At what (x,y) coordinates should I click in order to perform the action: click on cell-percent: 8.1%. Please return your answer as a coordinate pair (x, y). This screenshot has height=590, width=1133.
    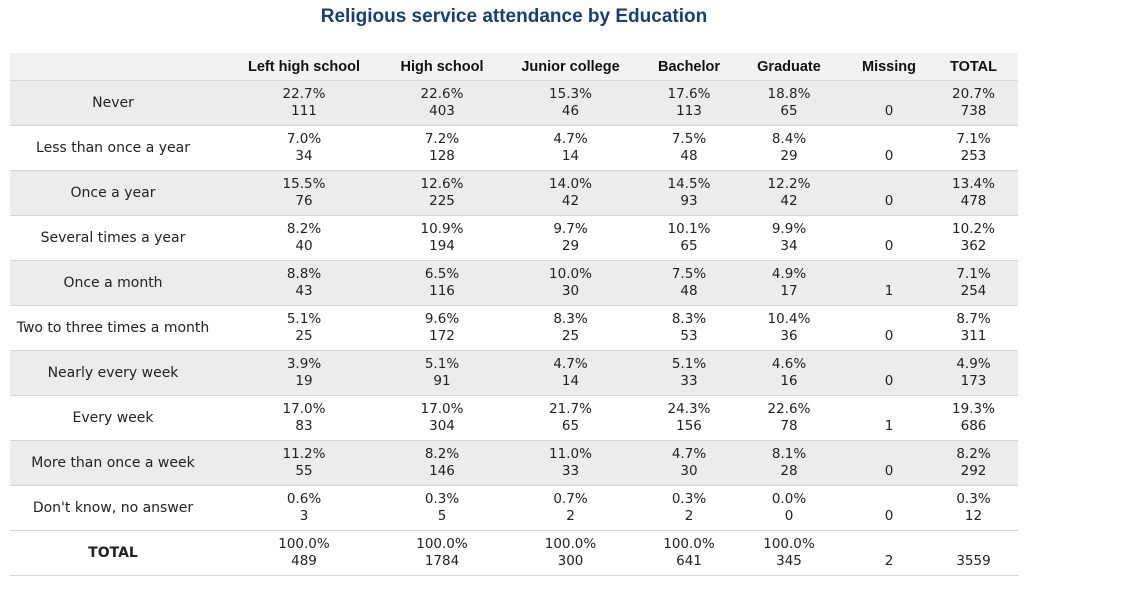
    Looking at the image, I should click on (789, 454).